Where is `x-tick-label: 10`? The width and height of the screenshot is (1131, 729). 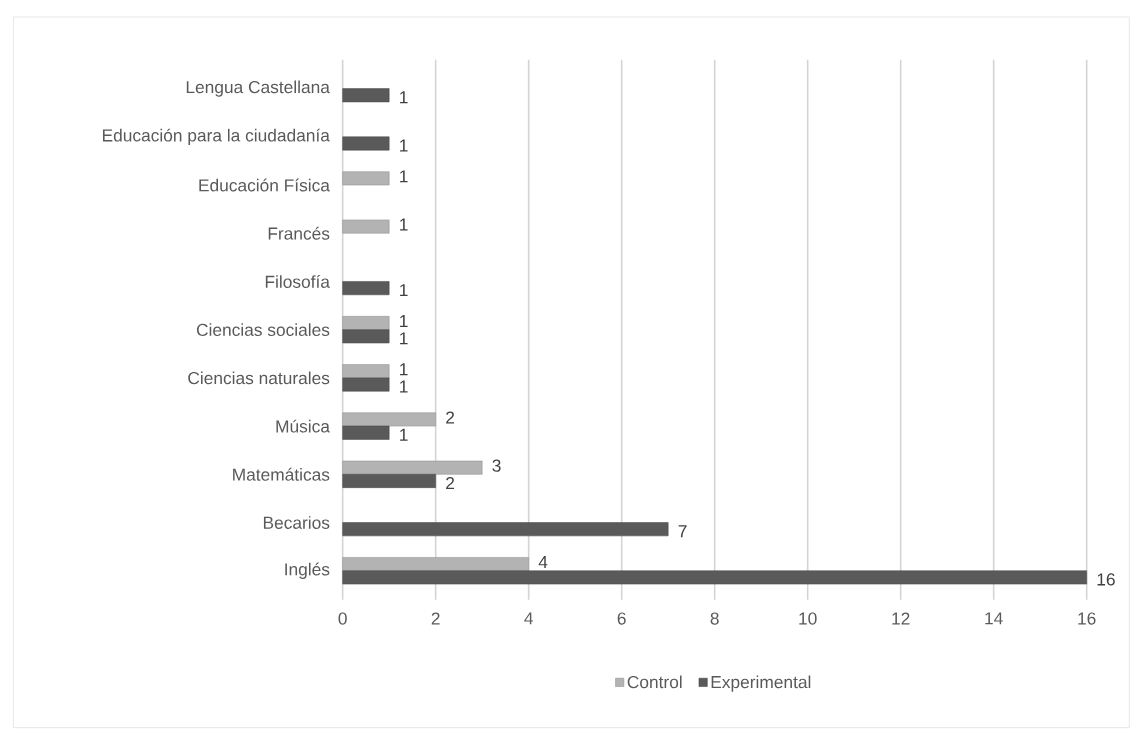
x-tick-label: 10 is located at coordinates (808, 618).